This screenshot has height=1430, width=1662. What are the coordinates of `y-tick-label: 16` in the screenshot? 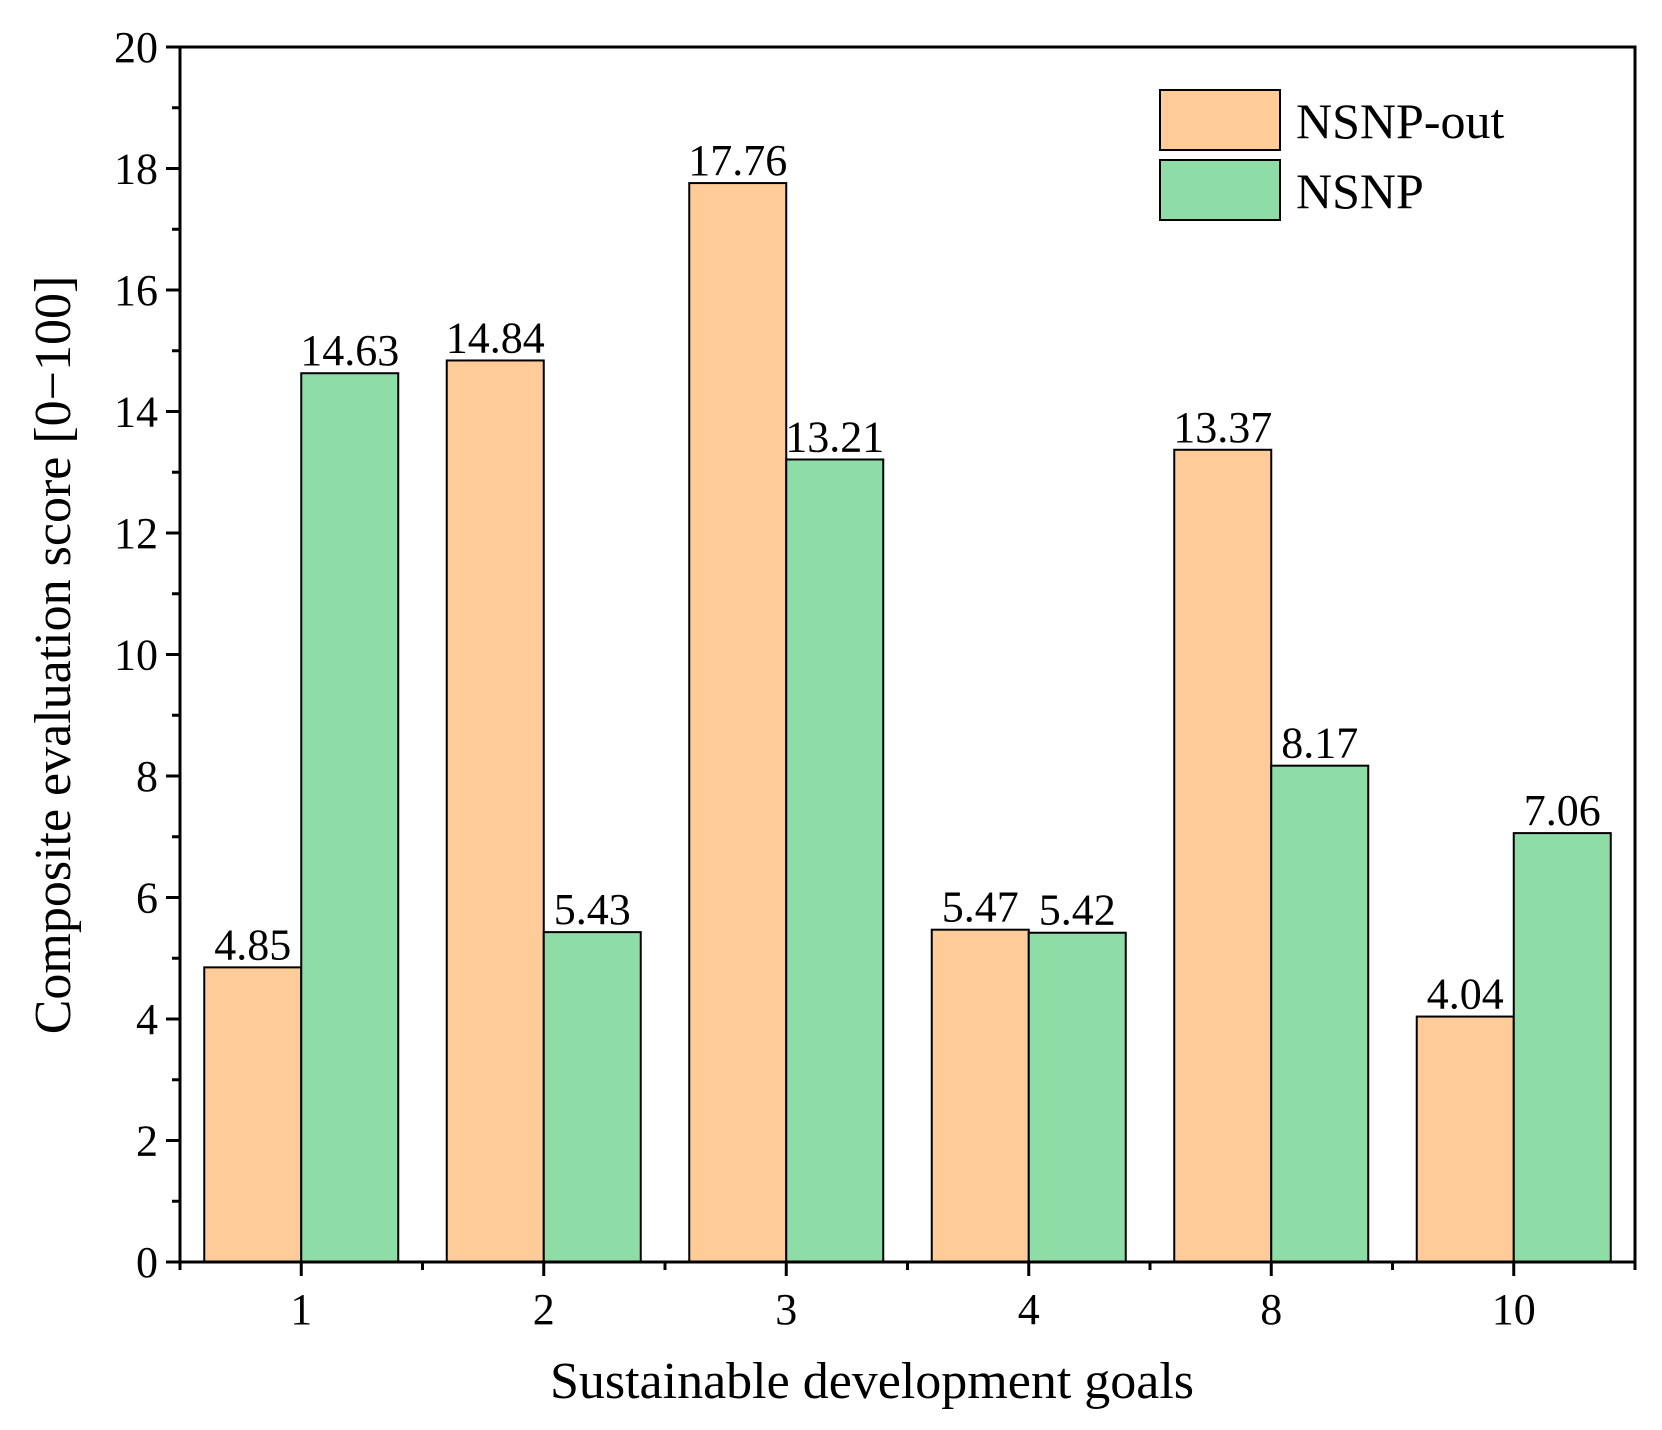 It's located at (136, 290).